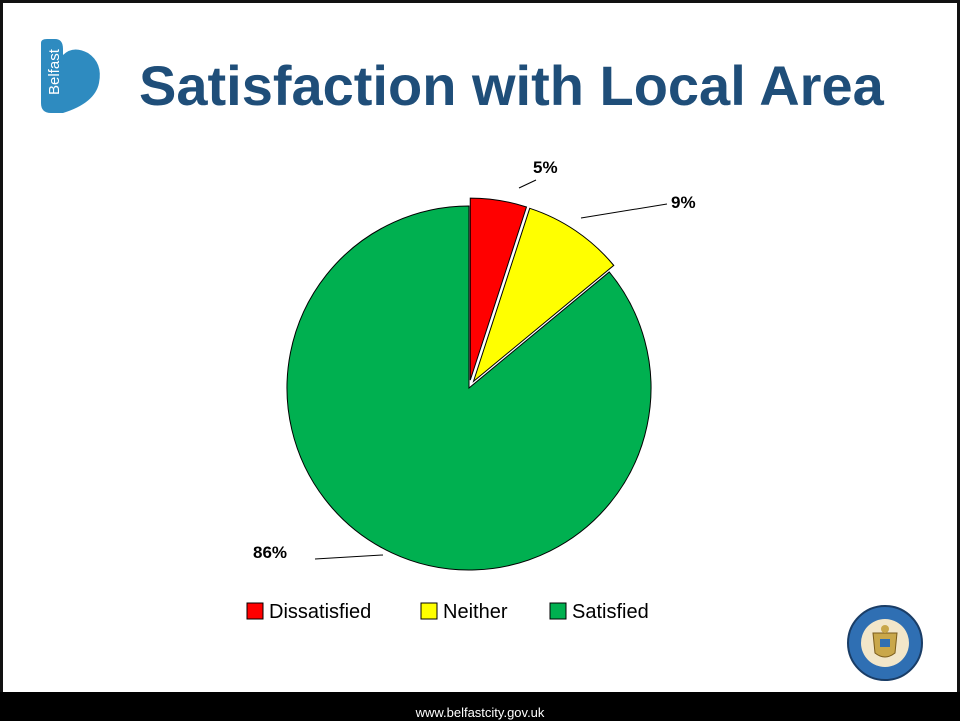 The height and width of the screenshot is (721, 960). Describe the element at coordinates (527, 184) in the screenshot. I see `leader-line-dissatisfied` at that location.